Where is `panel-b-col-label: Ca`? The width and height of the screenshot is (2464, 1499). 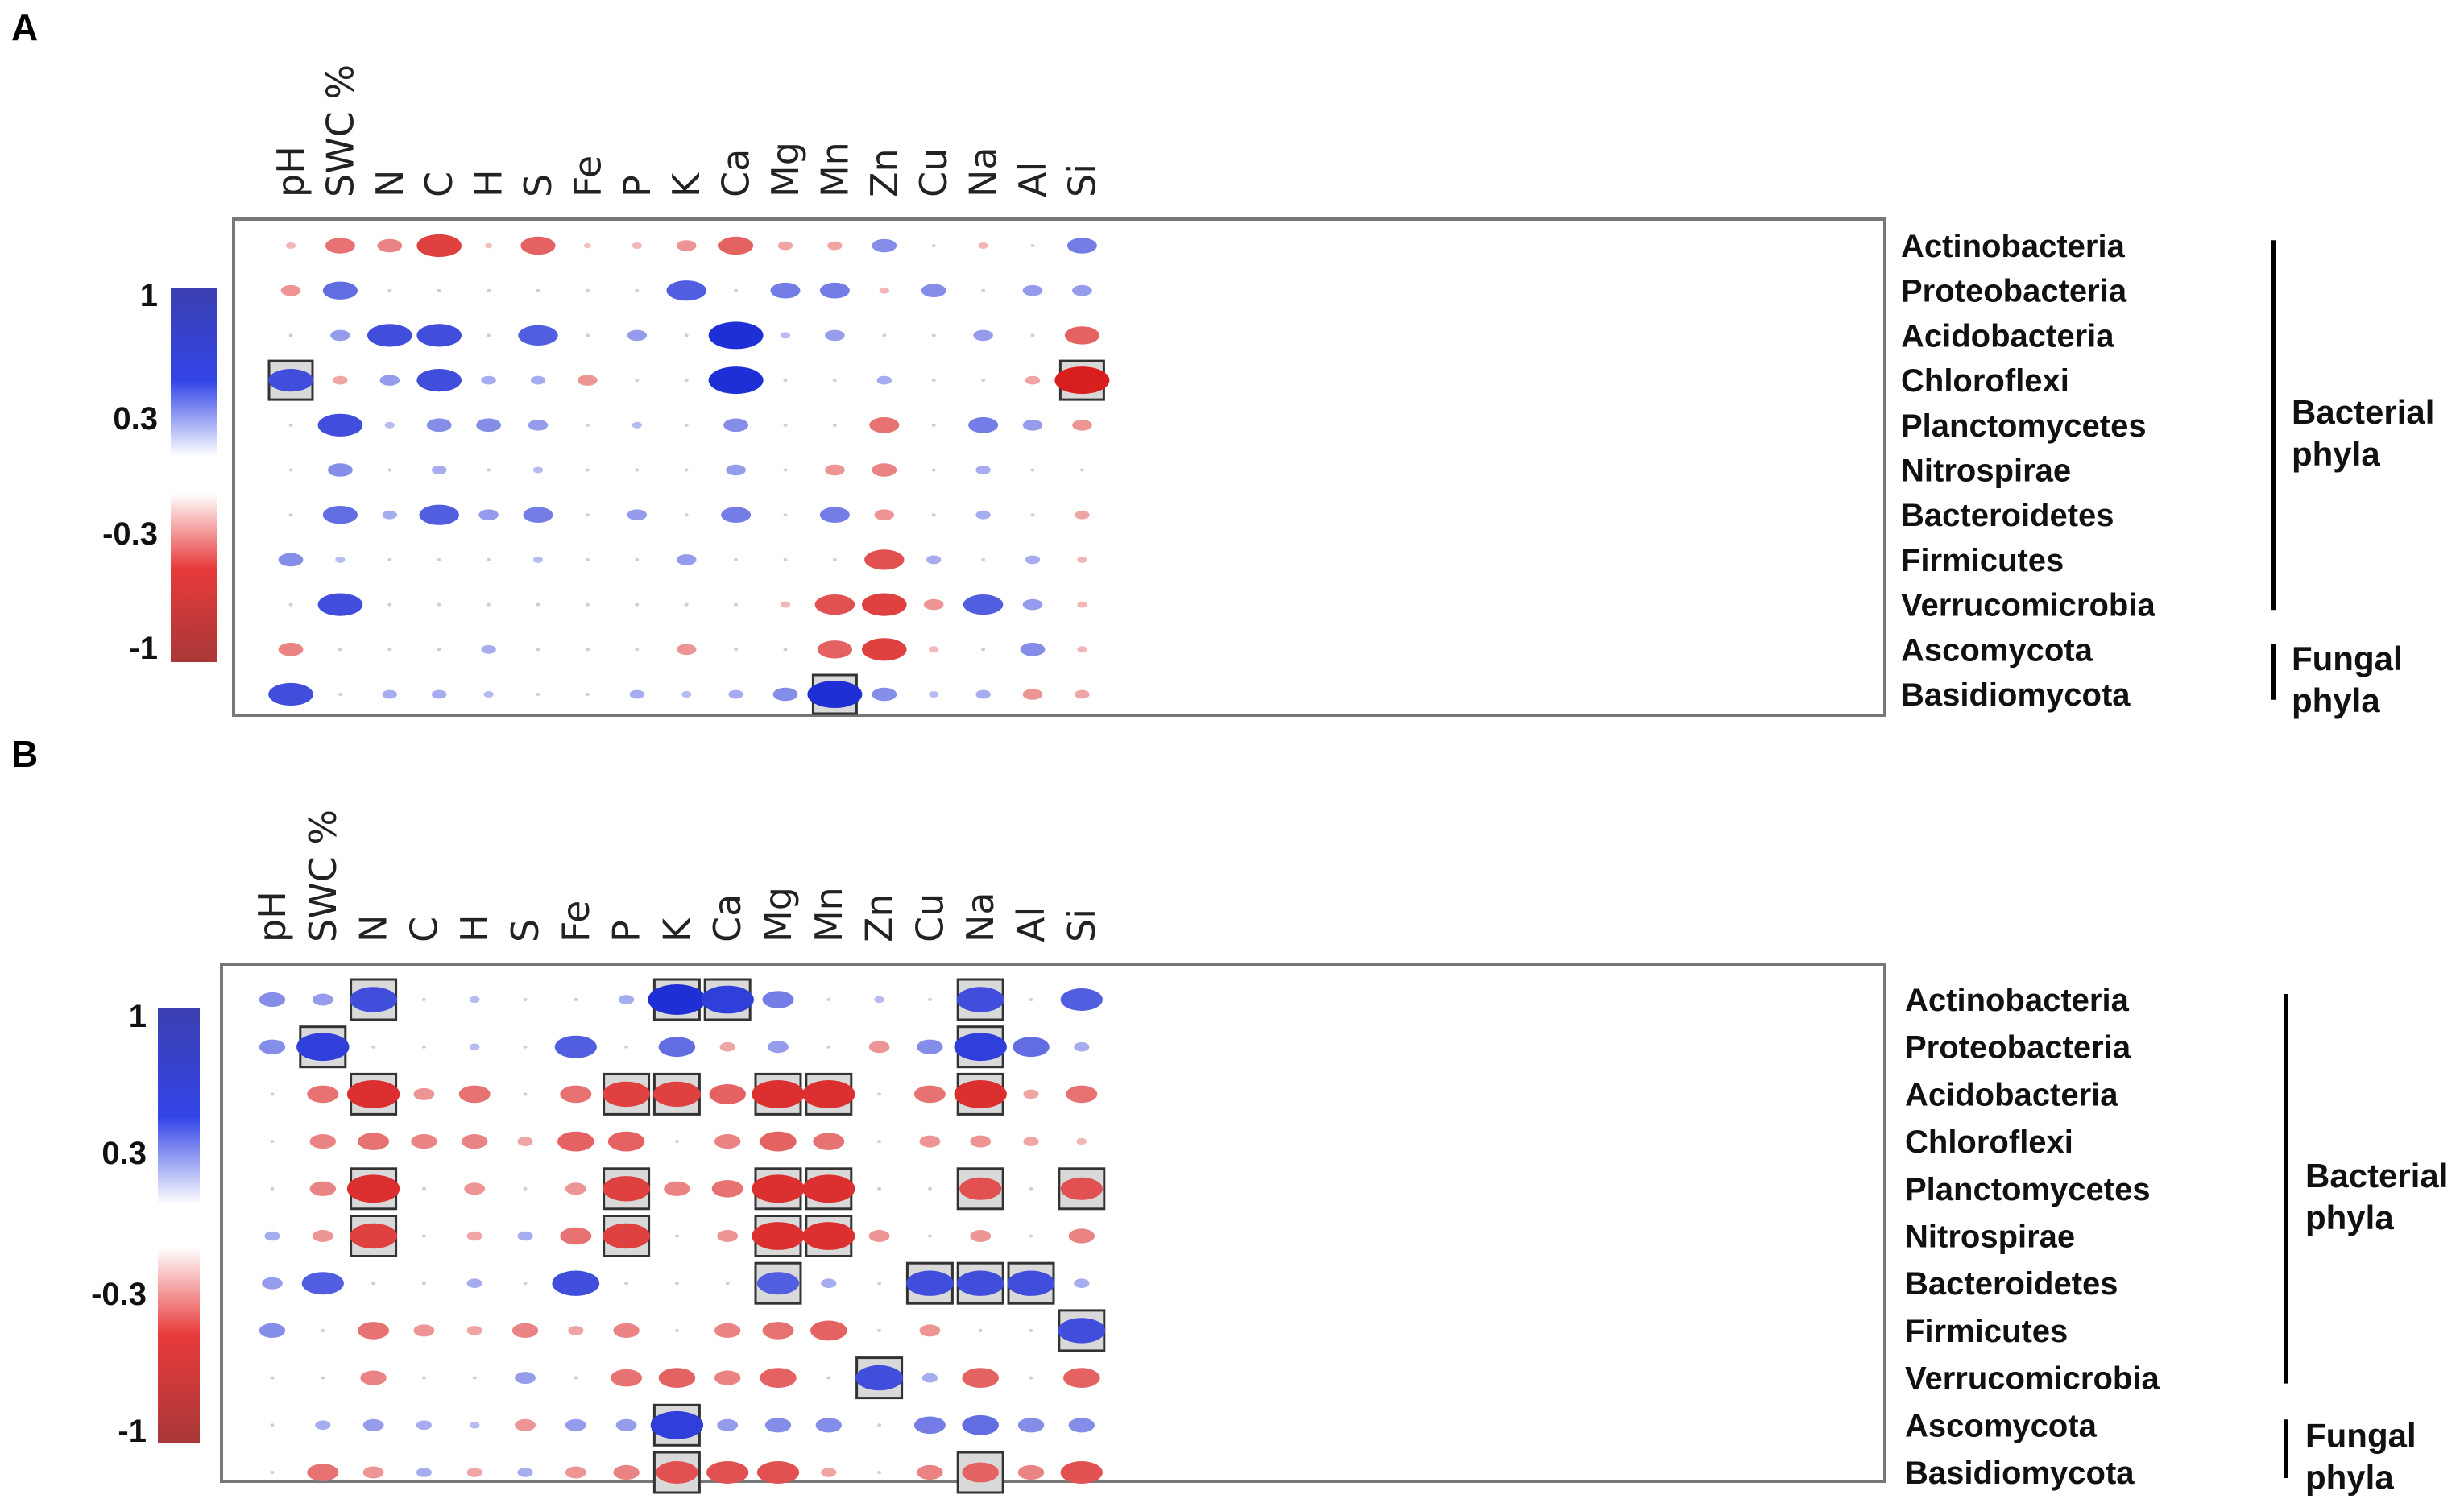
panel-b-col-label: Ca is located at coordinates (727, 918).